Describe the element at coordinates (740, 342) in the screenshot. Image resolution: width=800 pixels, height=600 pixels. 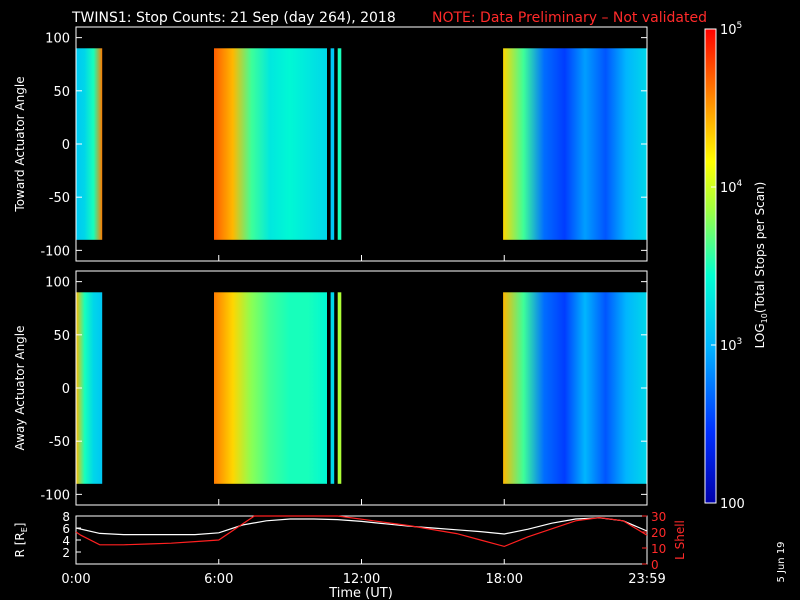
I see `colorbar-tick-exponent: 3` at that location.